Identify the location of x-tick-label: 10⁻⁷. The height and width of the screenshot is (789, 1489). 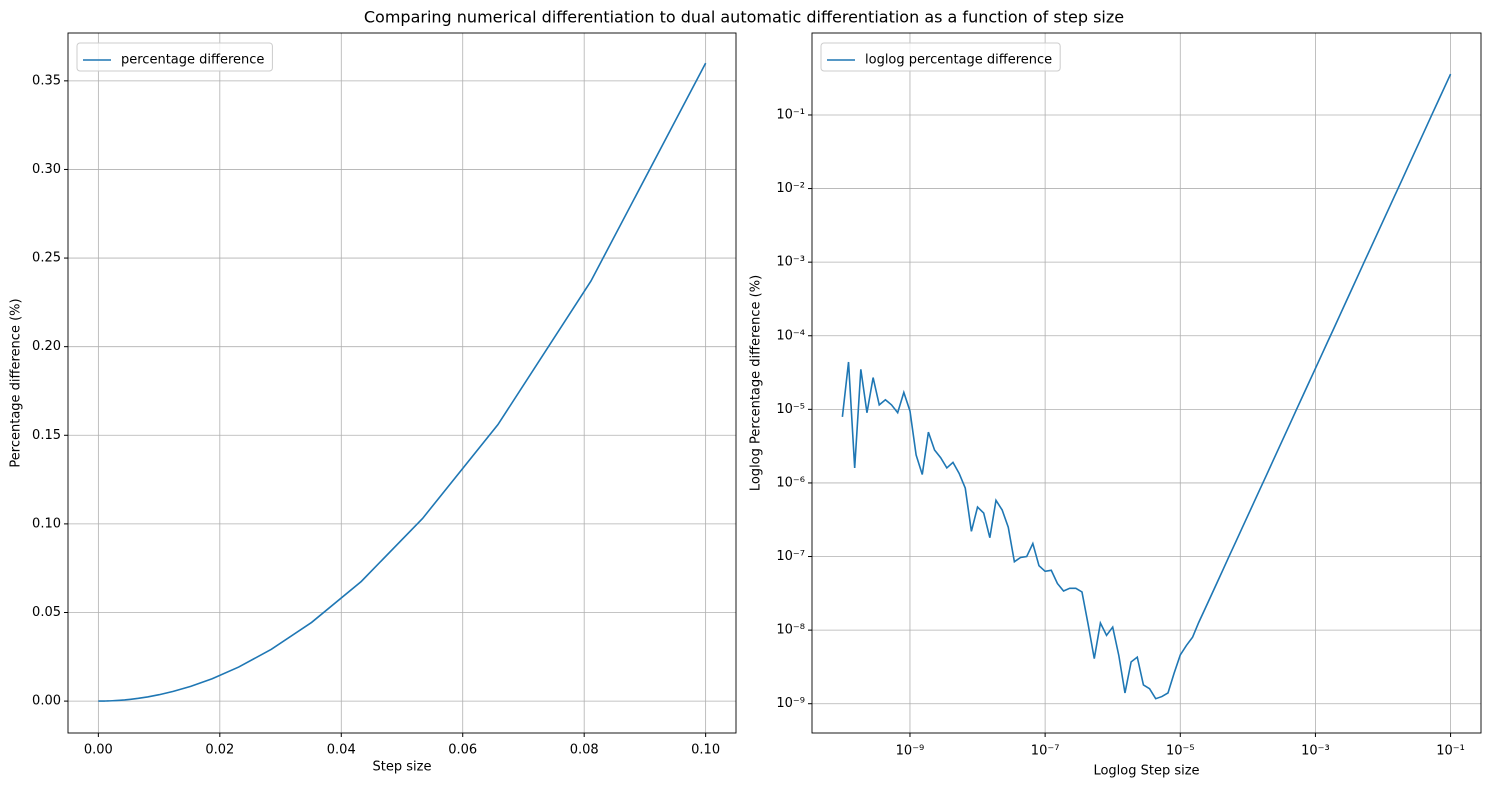
(1045, 751).